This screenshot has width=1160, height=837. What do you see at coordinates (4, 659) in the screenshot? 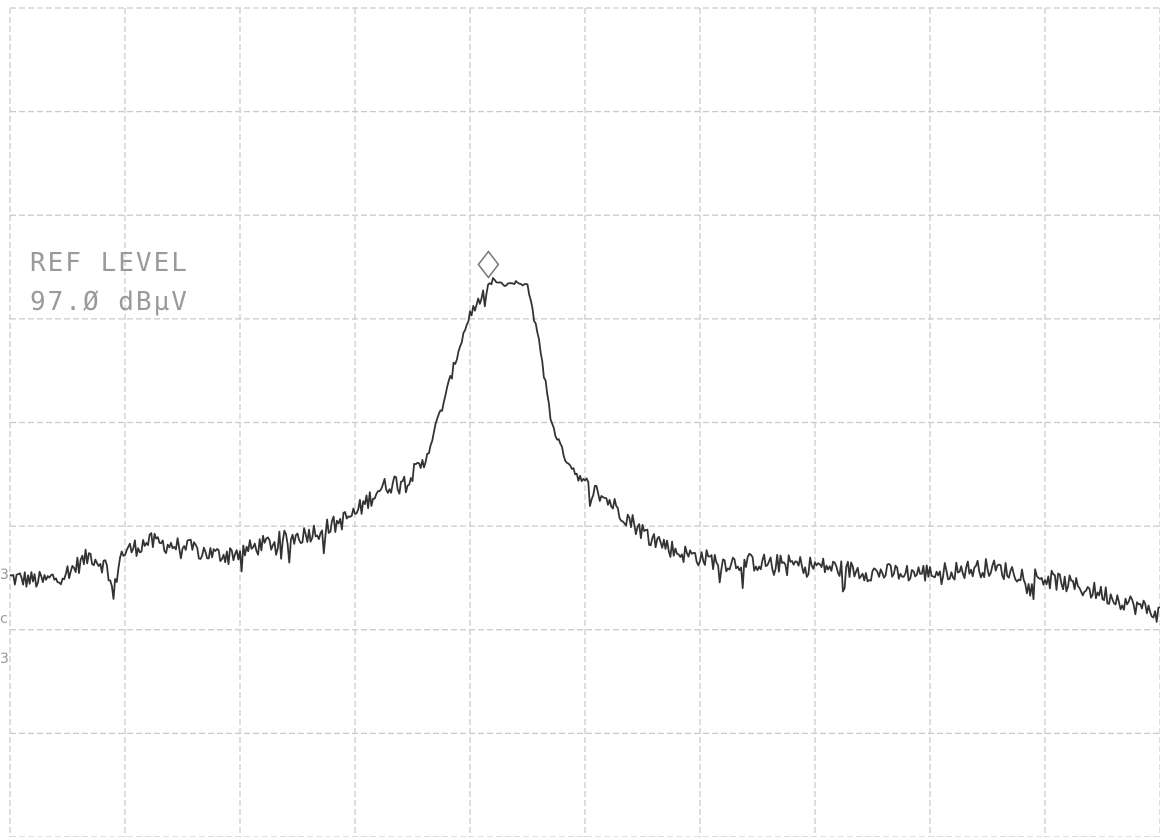
I see `edge-mark-bottom: 3` at bounding box center [4, 659].